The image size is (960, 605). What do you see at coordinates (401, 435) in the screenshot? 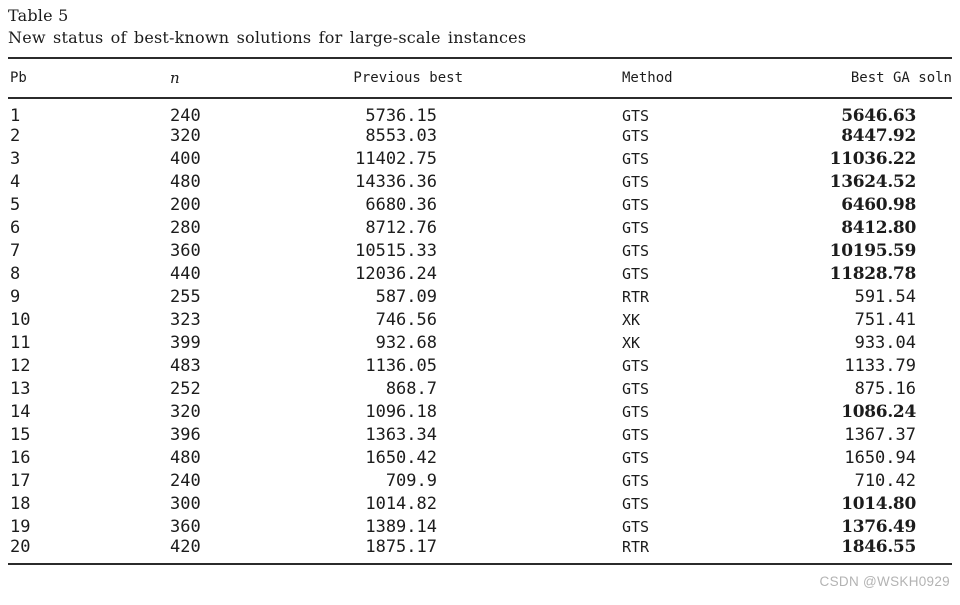
I see `previous-best-cell: 1363.34` at bounding box center [401, 435].